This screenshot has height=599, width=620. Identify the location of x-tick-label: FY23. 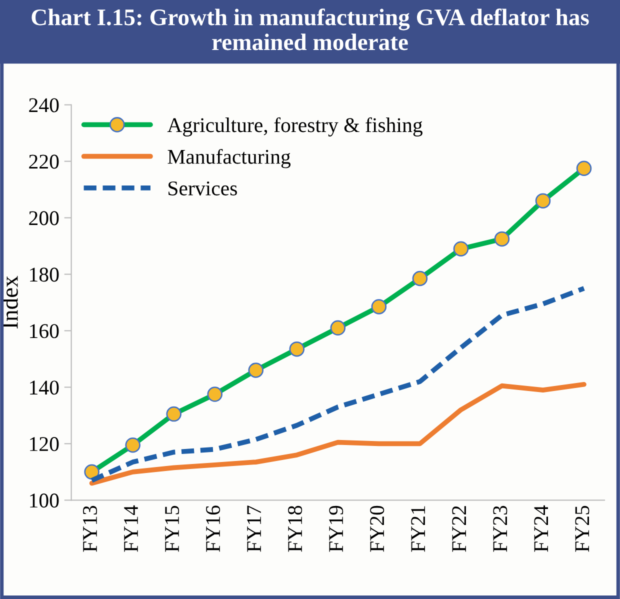
(500, 529).